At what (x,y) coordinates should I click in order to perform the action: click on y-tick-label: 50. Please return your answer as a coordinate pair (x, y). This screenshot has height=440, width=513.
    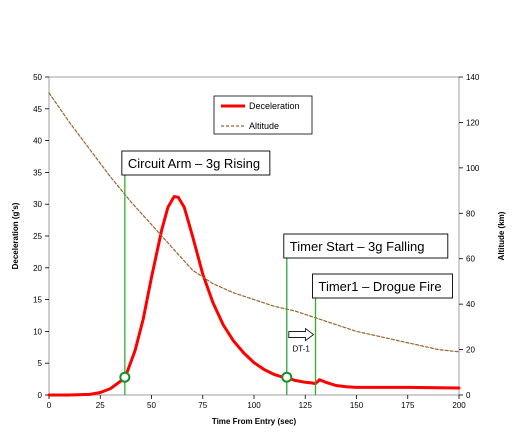
    Looking at the image, I should click on (37, 77).